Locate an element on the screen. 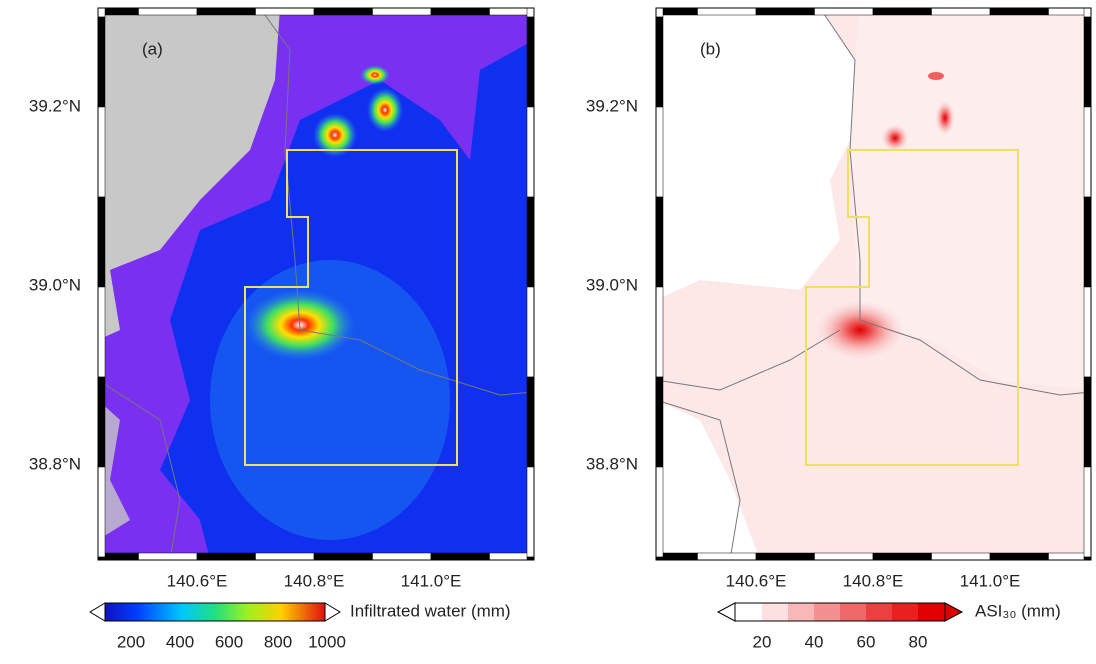 This screenshot has height=664, width=1096. colorbar-tick-label: 20 is located at coordinates (762, 641).